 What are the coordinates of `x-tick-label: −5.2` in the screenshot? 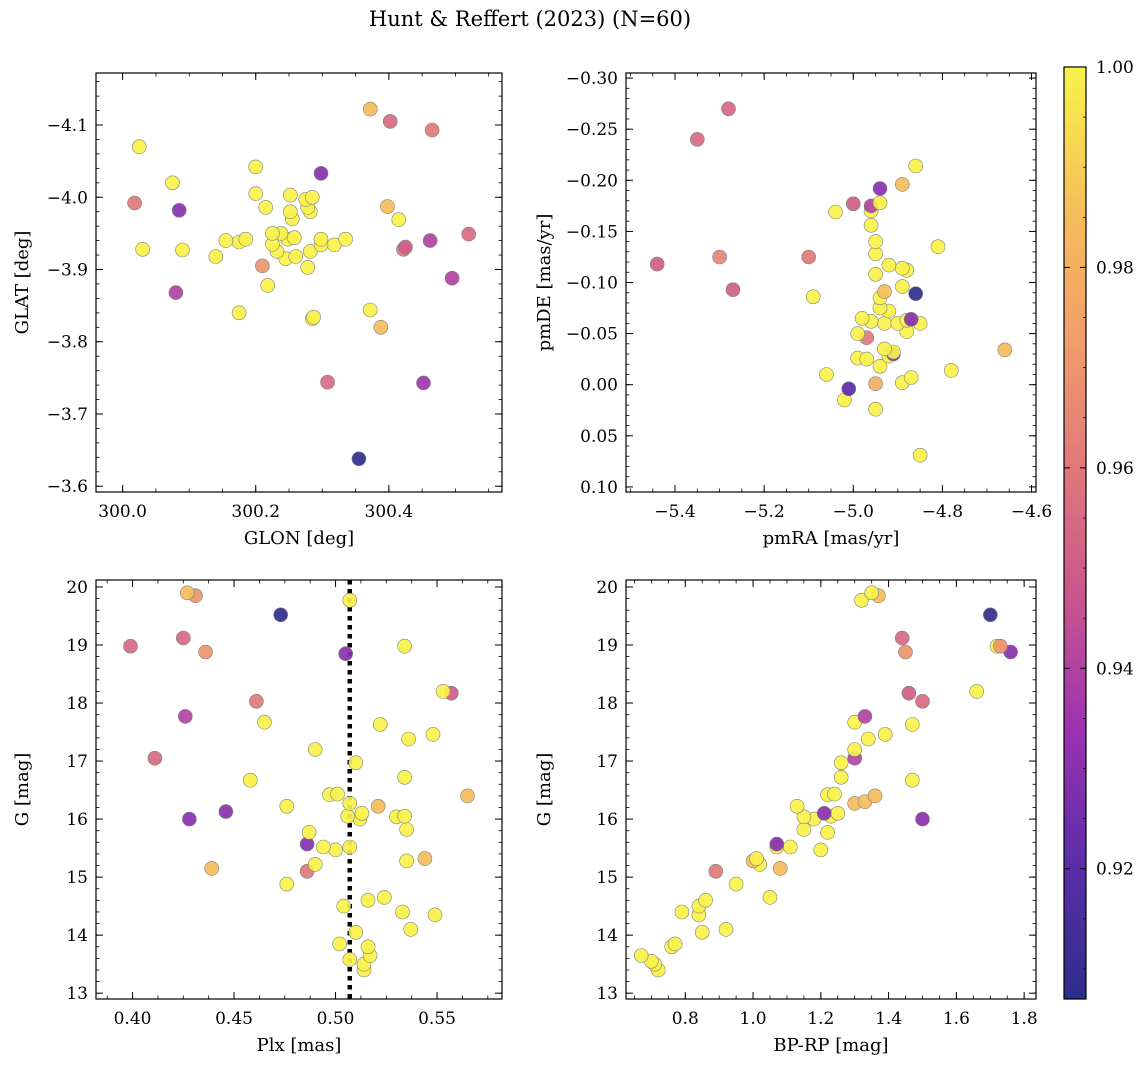 It's located at (764, 512).